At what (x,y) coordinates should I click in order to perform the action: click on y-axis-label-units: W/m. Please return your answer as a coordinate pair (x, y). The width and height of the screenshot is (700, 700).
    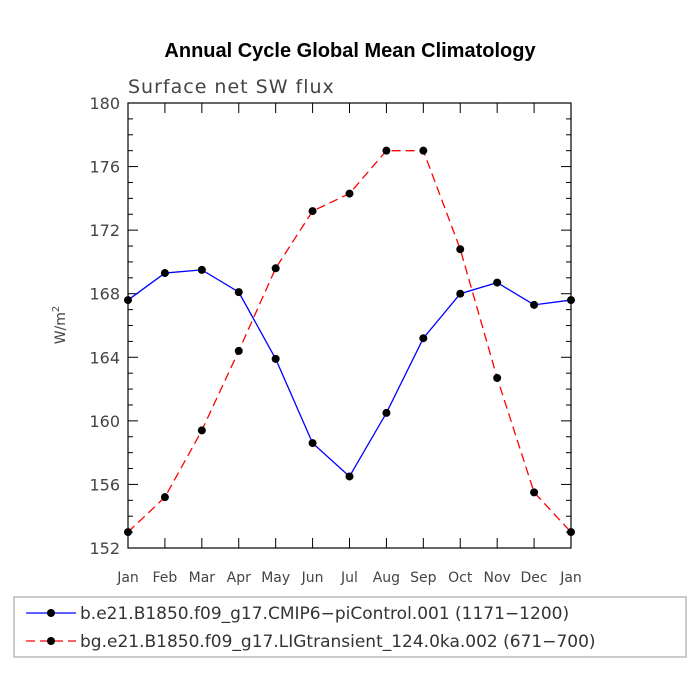
    Looking at the image, I should click on (61, 328).